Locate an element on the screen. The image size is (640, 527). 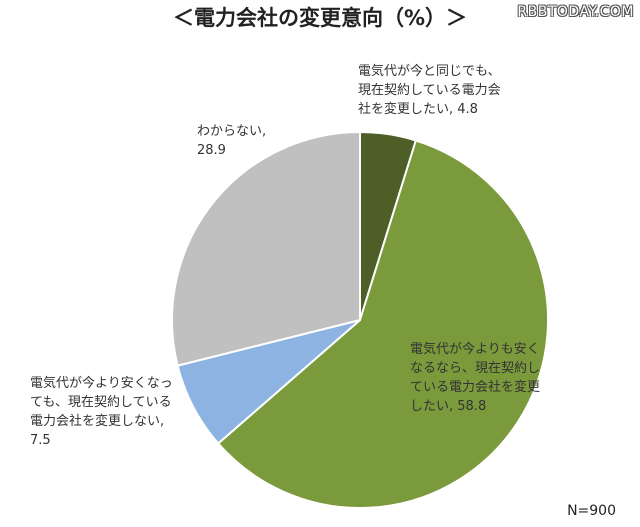
slice-label-cheaper-no-change: 電気代が今より安くなっ ても、現在契約している 電力会社を変更しない, 7.5 is located at coordinates (101, 412).